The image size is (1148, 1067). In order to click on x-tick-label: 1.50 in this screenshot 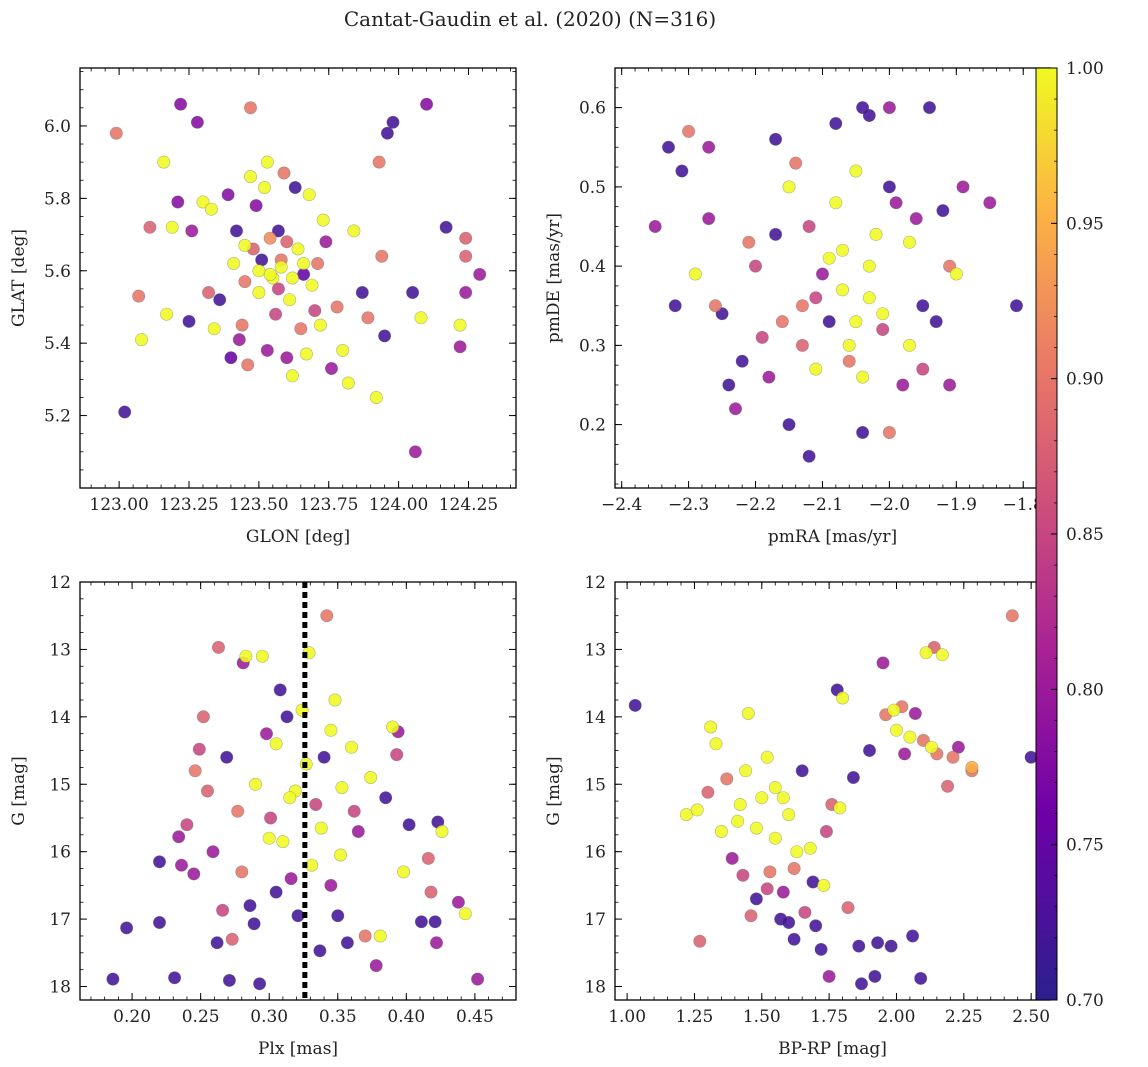, I will do `click(762, 1017)`.